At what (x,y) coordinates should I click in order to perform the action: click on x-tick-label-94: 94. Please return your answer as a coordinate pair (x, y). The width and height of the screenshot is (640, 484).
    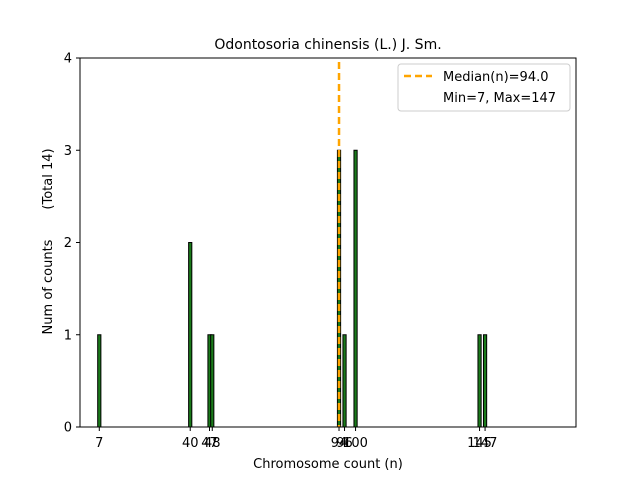
    Looking at the image, I should click on (339, 443).